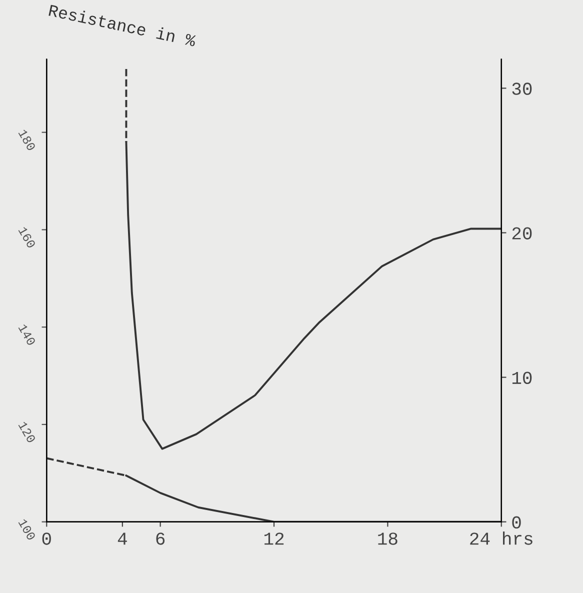 The width and height of the screenshot is (583, 593). Describe the element at coordinates (46, 538) in the screenshot. I see `x-tick-label: 0` at that location.